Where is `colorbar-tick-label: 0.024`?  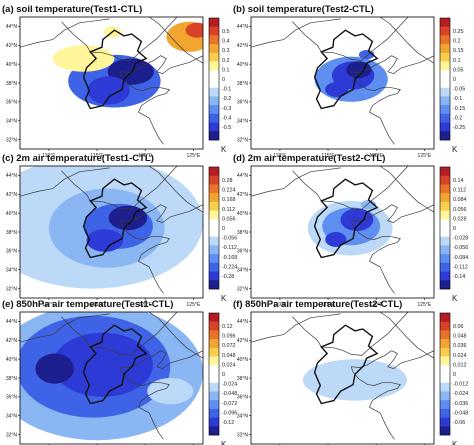 colorbar-tick-label: 0.024 is located at coordinates (229, 365).